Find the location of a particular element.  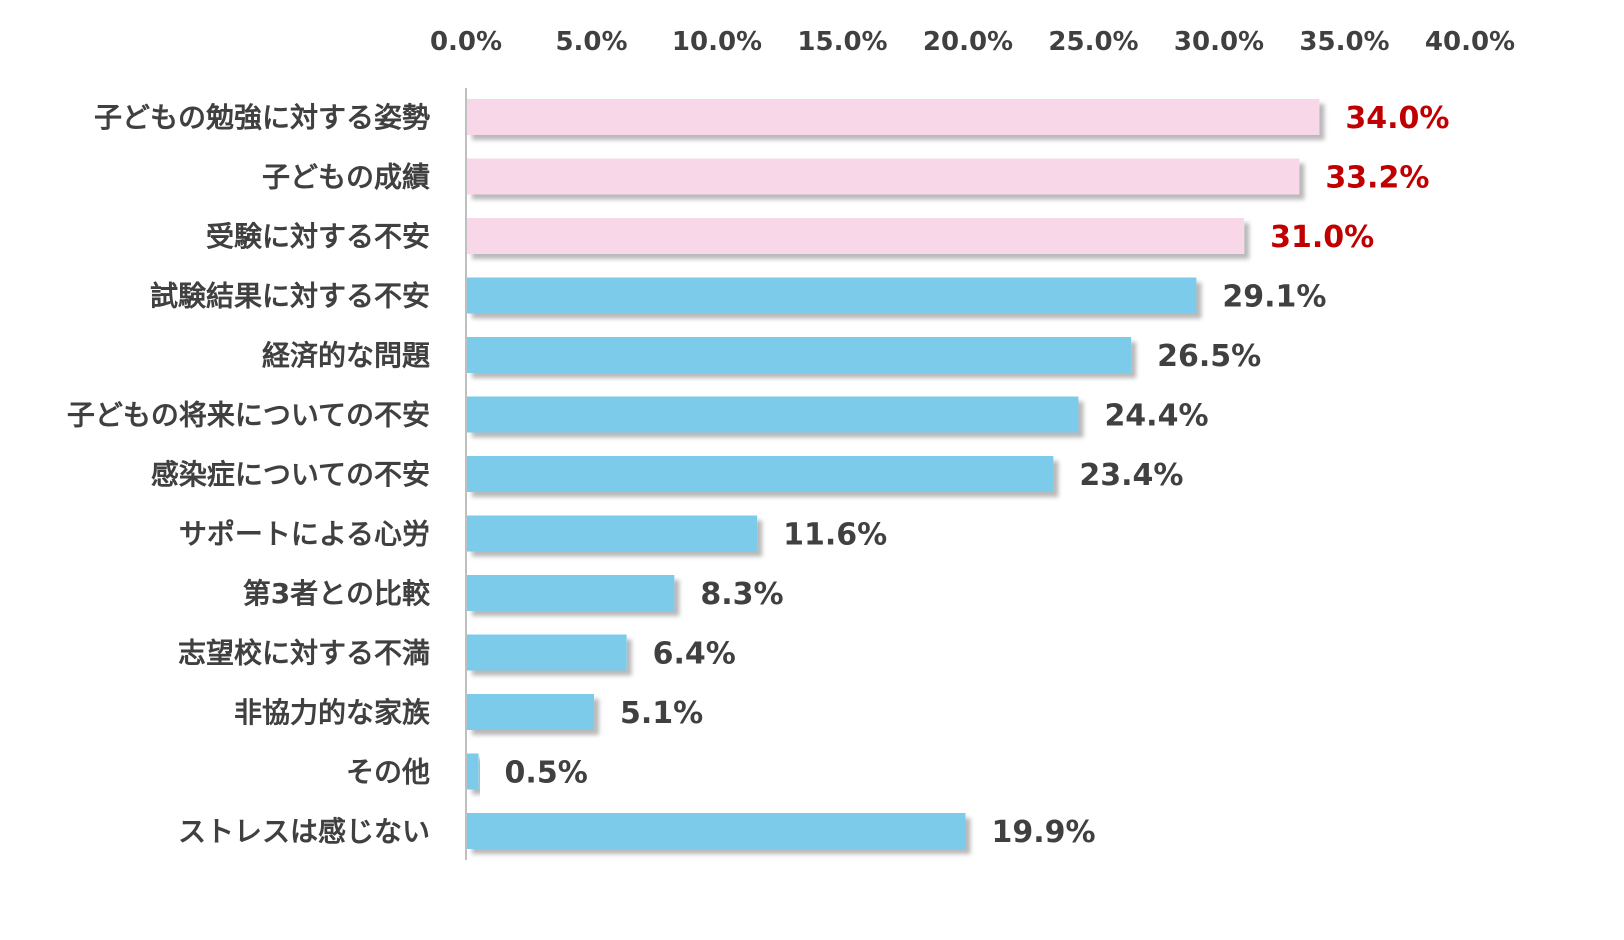

category-label: その他 is located at coordinates (388, 772).